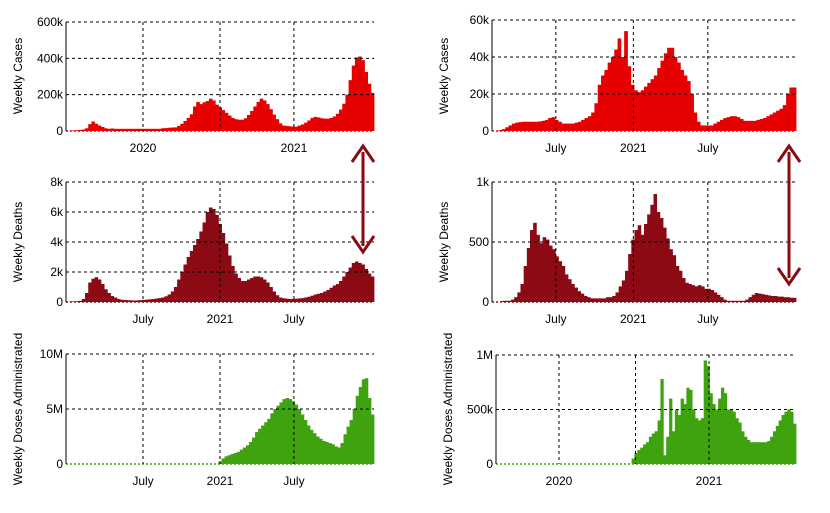  Describe the element at coordinates (57, 242) in the screenshot. I see `y-tick-label: 4k` at that location.